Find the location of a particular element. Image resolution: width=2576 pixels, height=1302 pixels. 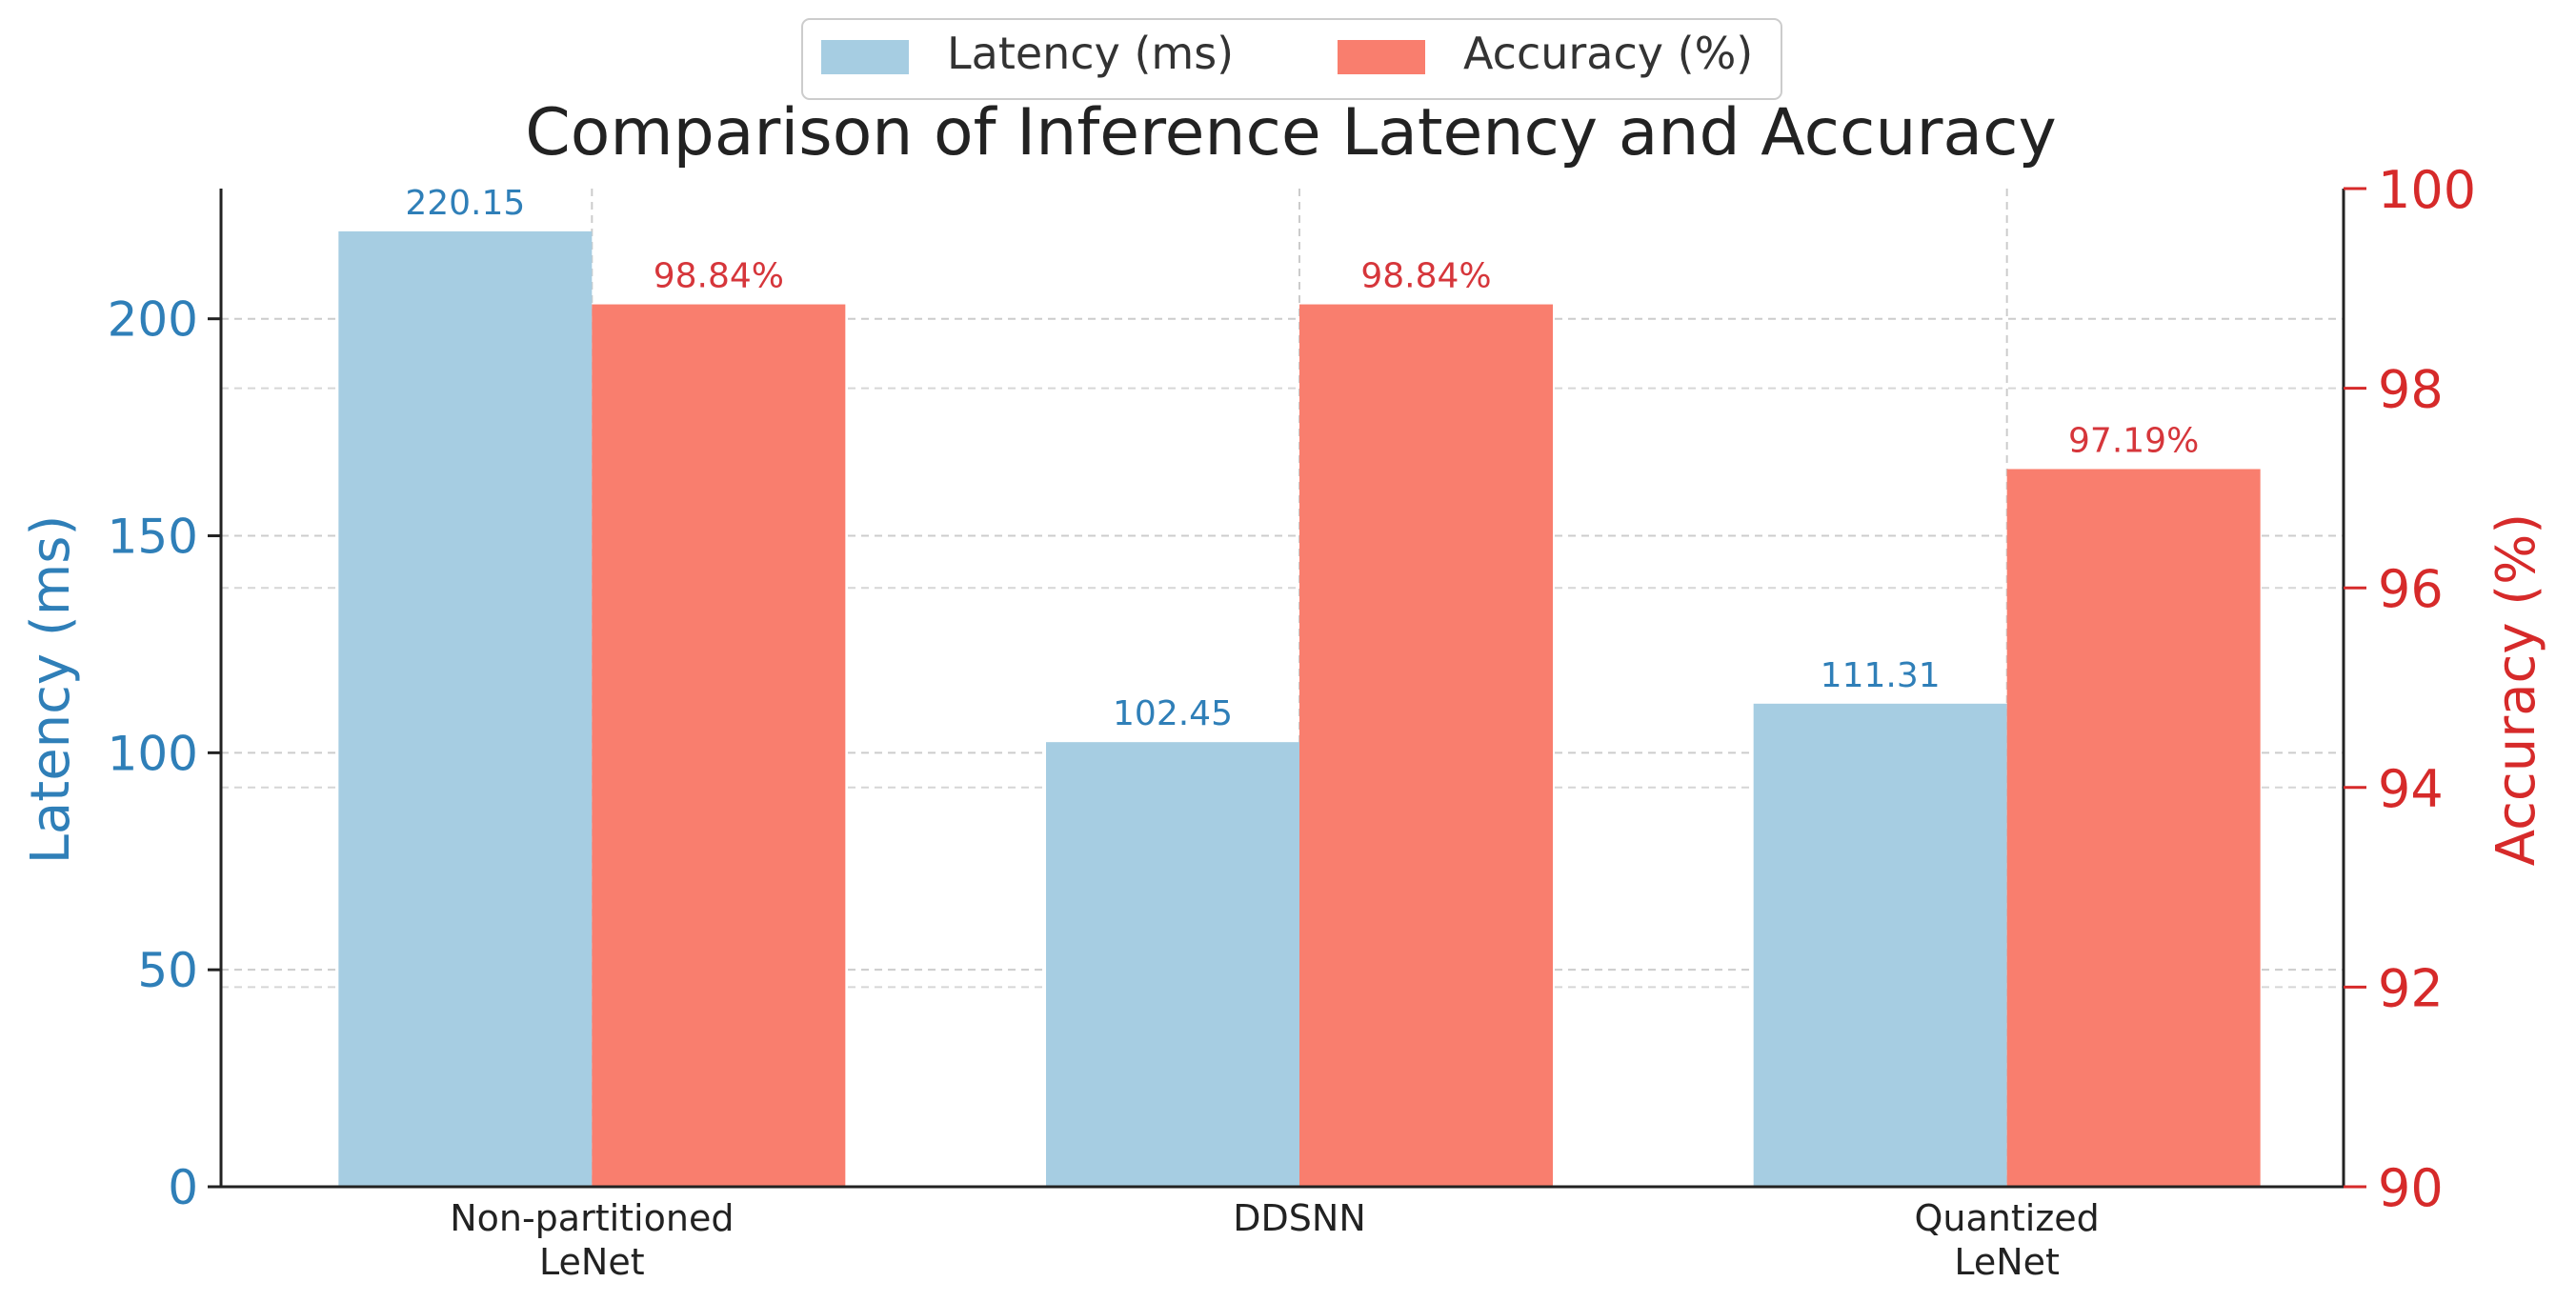

y-axis-right-label: Accuracy (%) is located at coordinates (2516, 689).